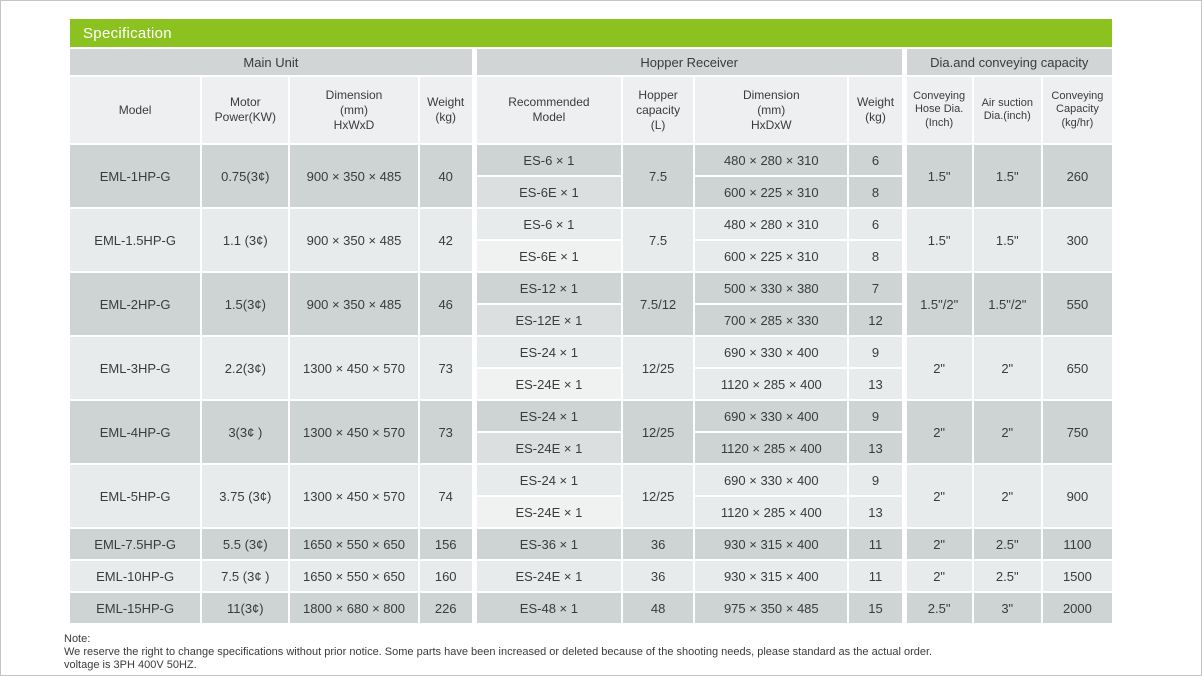 The height and width of the screenshot is (676, 1202). What do you see at coordinates (1077, 176) in the screenshot?
I see `cell-conveying-capacity: 260` at bounding box center [1077, 176].